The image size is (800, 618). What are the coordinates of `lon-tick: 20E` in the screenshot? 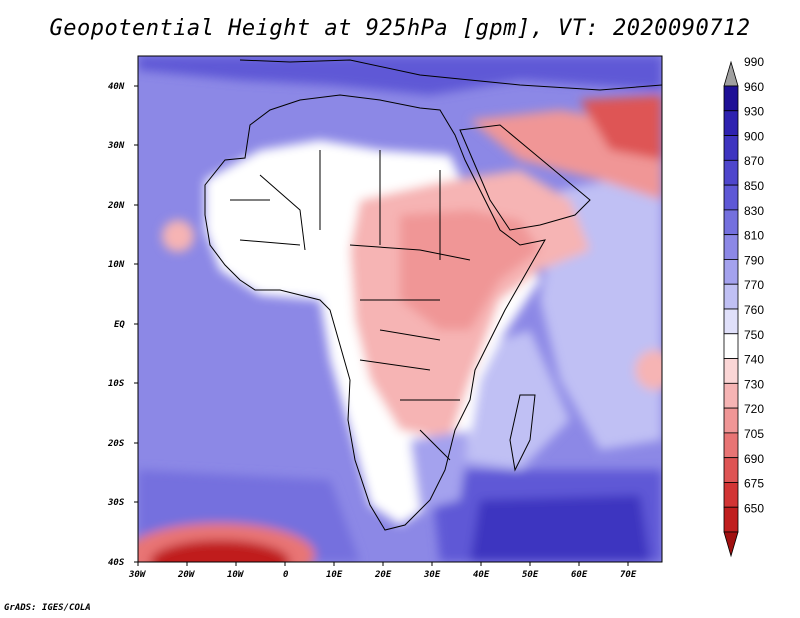 It's located at (383, 575).